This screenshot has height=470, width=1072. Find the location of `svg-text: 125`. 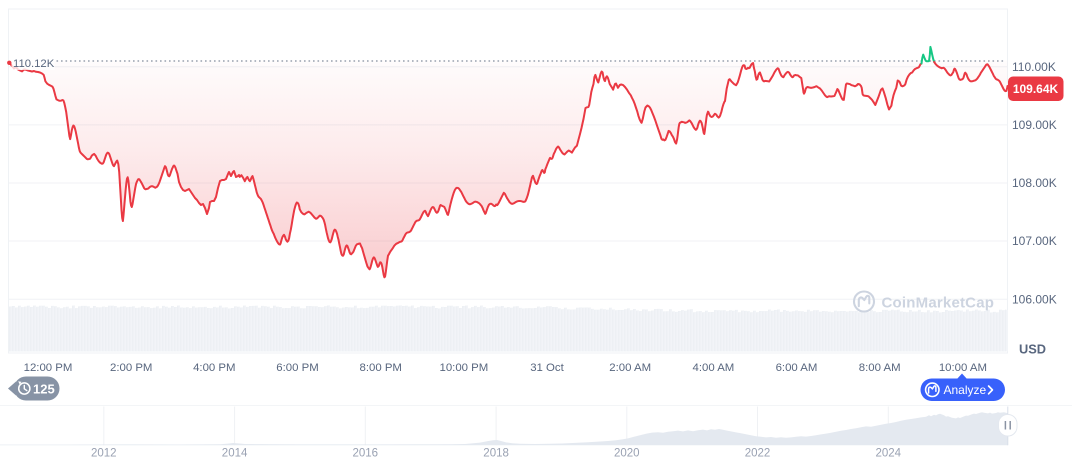

svg-text: 125 is located at coordinates (44, 388).